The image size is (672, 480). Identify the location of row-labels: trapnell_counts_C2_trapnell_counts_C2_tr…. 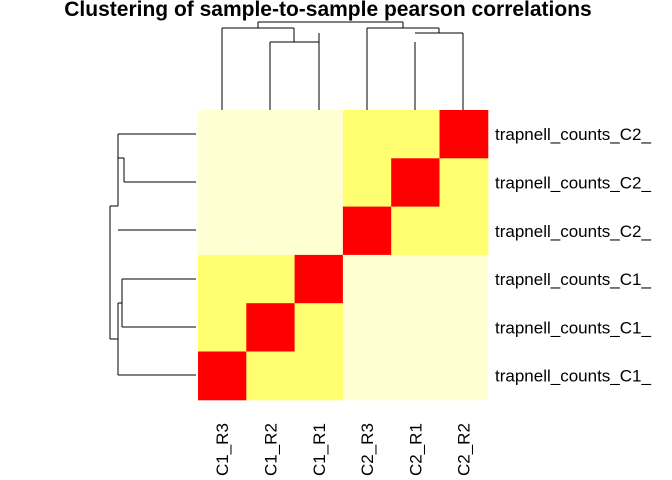
(573, 255).